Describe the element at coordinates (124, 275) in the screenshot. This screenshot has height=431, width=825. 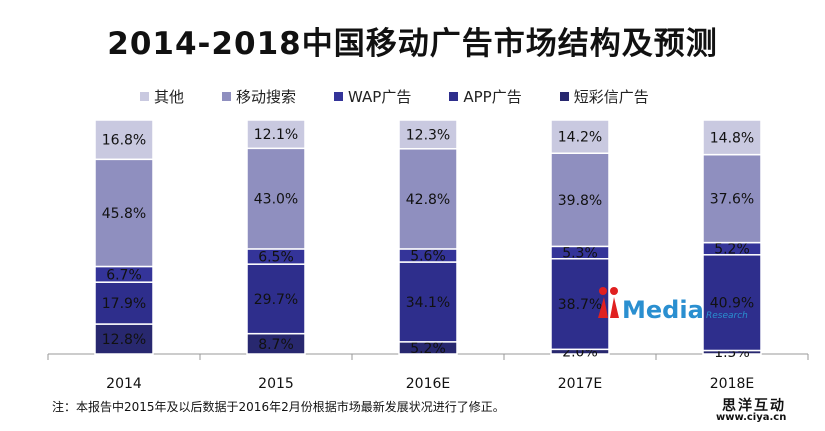
I see `data-label: 6.7%` at that location.